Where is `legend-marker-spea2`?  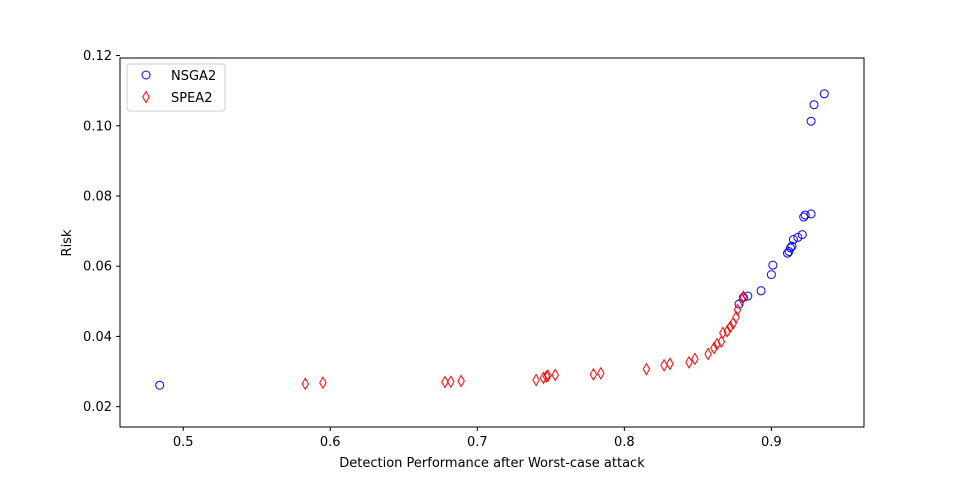 legend-marker-spea2 is located at coordinates (146, 97).